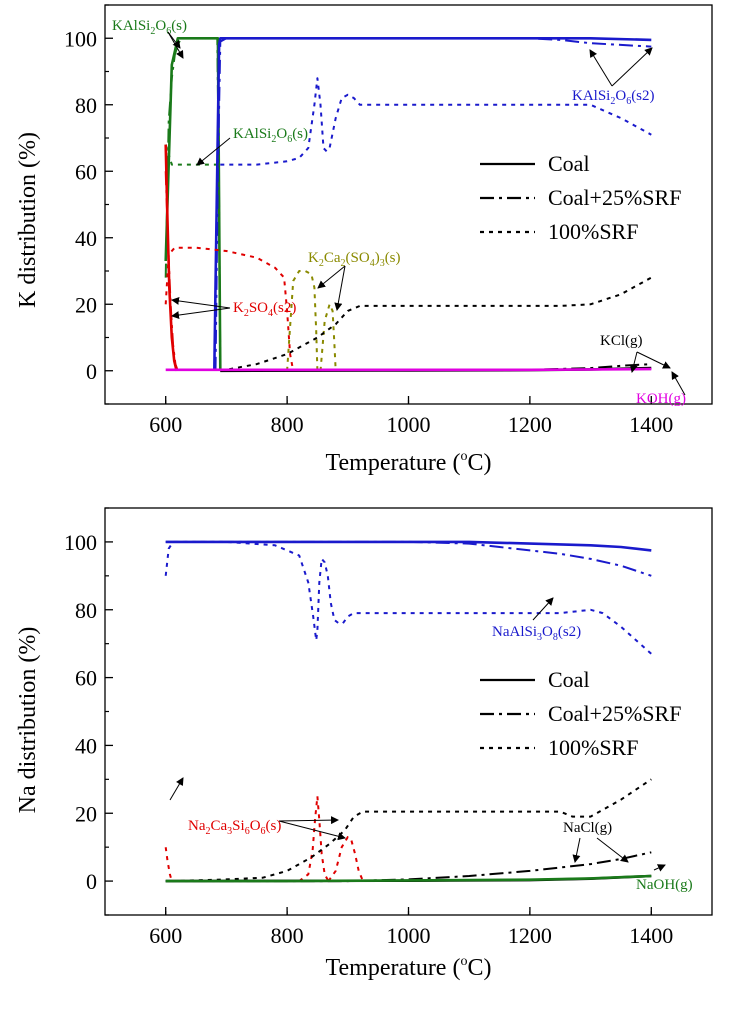 Image resolution: width=731 pixels, height=1018 pixels. What do you see at coordinates (664, 885) in the screenshot?
I see `annotation-label: NaOH(g)` at bounding box center [664, 885].